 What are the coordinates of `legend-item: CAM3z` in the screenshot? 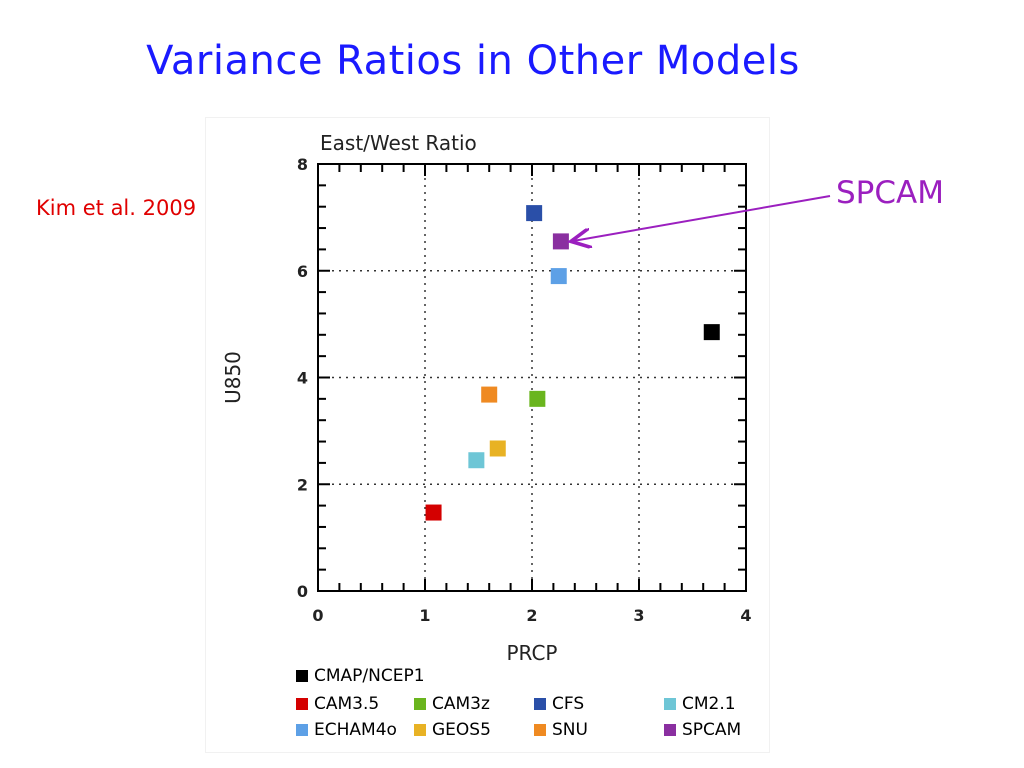 It's located at (452, 704).